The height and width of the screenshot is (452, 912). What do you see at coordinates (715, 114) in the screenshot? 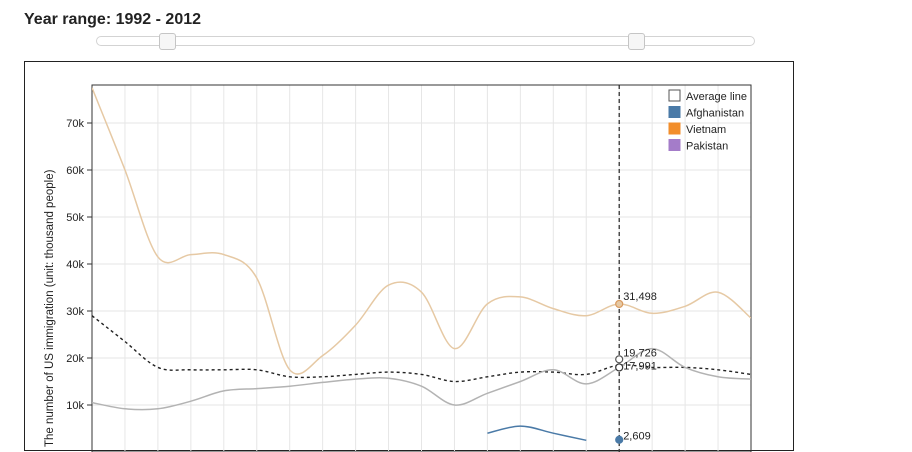
I see `legend-label: Afghanistan` at bounding box center [715, 114].